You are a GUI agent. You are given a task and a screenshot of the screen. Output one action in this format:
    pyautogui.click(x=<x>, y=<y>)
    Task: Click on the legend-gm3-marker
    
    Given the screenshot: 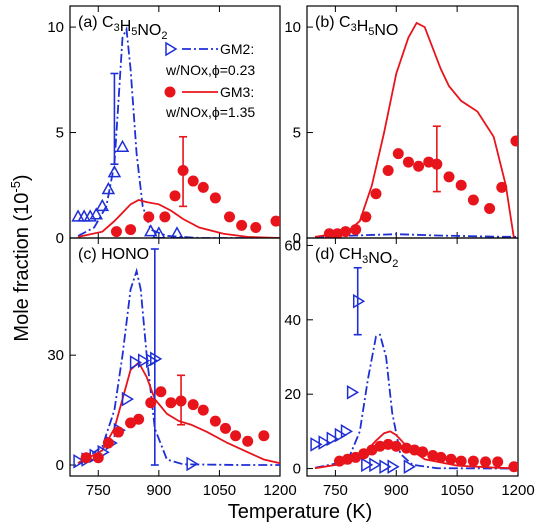 What is the action you would take?
    pyautogui.click(x=170, y=92)
    